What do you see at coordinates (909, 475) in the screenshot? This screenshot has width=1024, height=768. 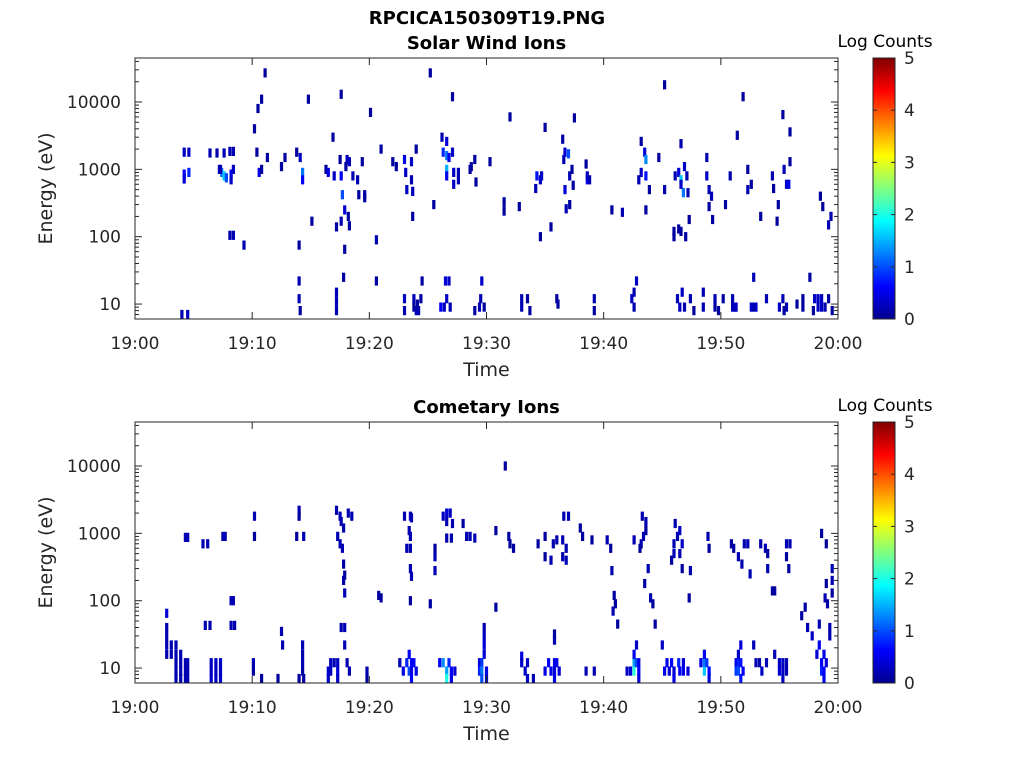 I see `colorbar-tick-label: 4` at bounding box center [909, 475].